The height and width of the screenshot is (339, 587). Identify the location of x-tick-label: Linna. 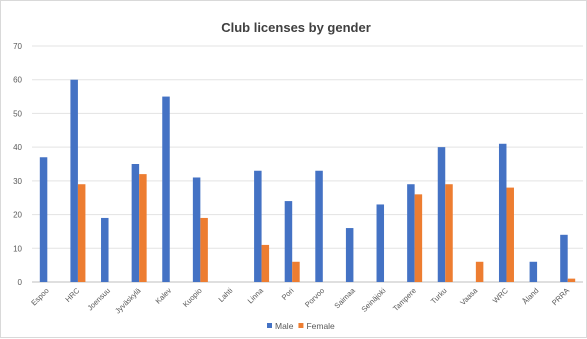
(256, 295).